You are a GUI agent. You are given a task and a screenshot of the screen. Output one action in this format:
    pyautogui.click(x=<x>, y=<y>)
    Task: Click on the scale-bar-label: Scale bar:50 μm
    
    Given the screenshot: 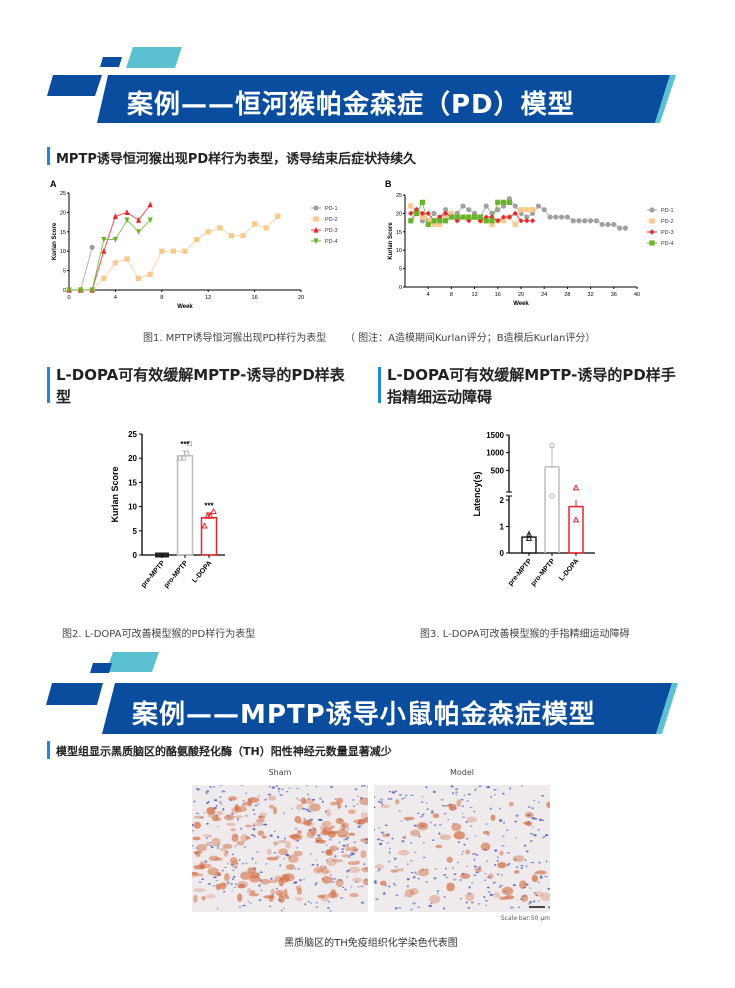 What is the action you would take?
    pyautogui.click(x=525, y=918)
    